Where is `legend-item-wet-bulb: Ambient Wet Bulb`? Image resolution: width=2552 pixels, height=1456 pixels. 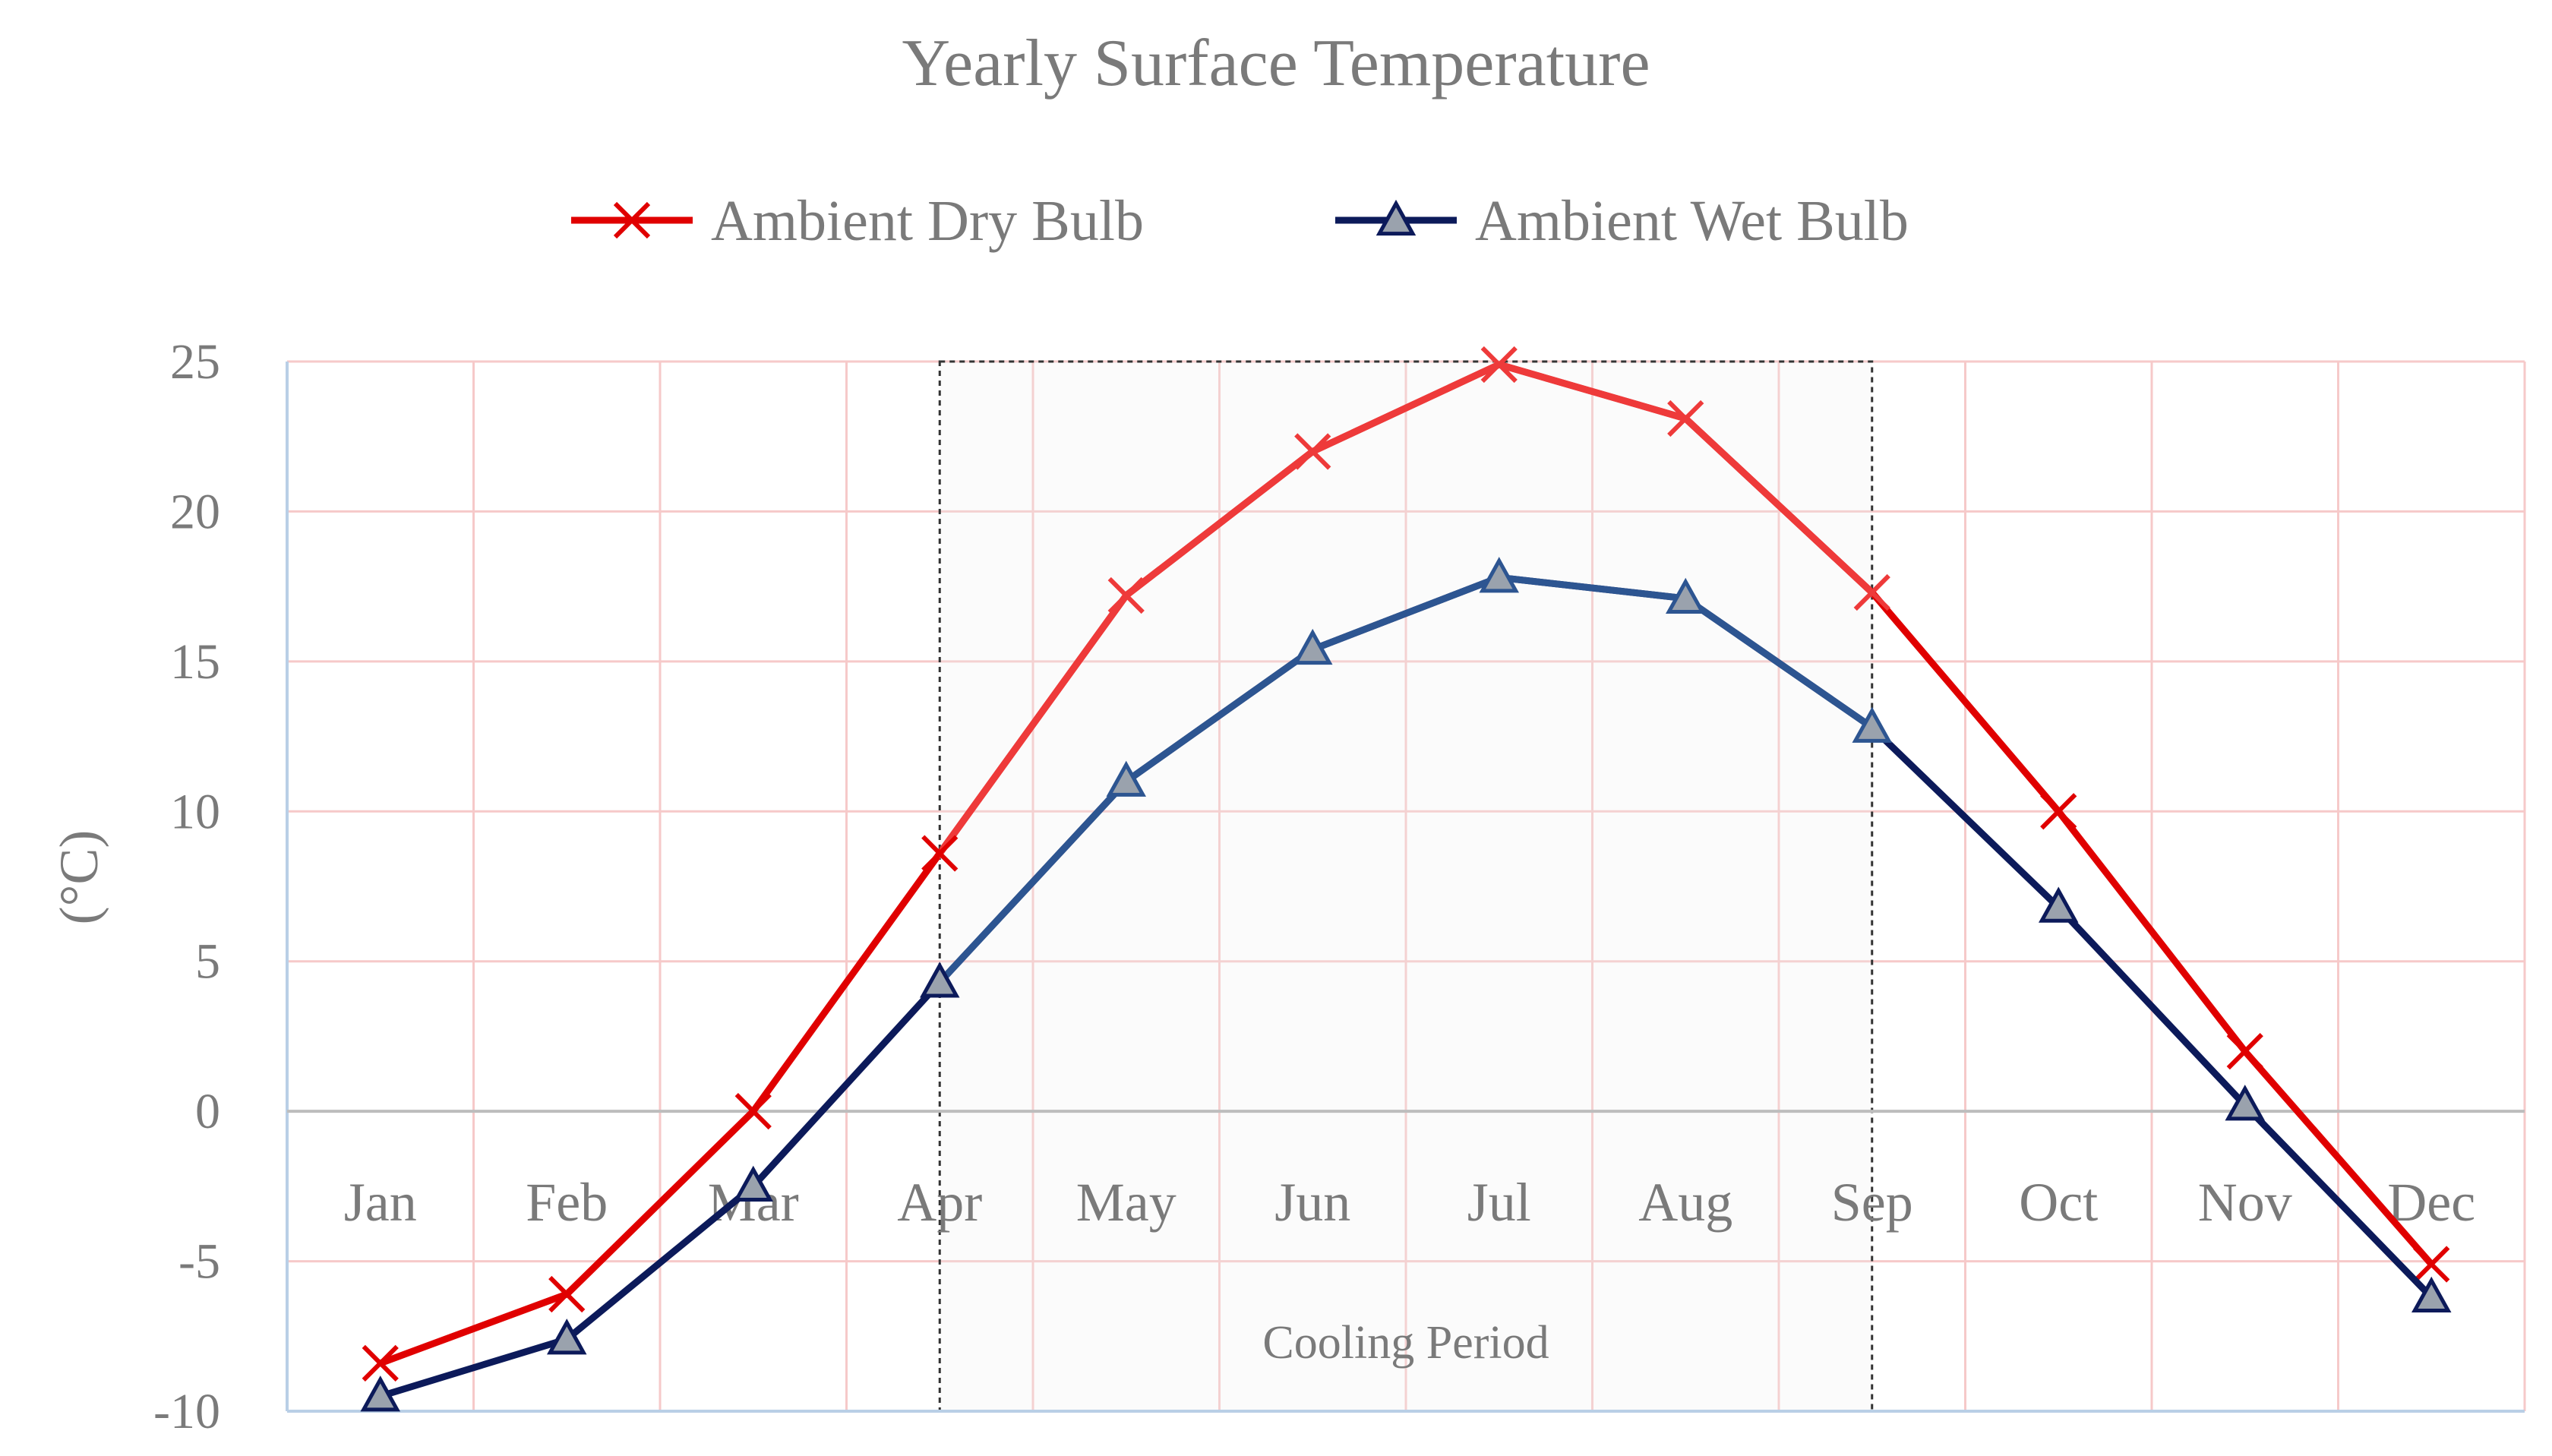
legend-item-wet-bulb: Ambient Wet Bulb is located at coordinates (1622, 221).